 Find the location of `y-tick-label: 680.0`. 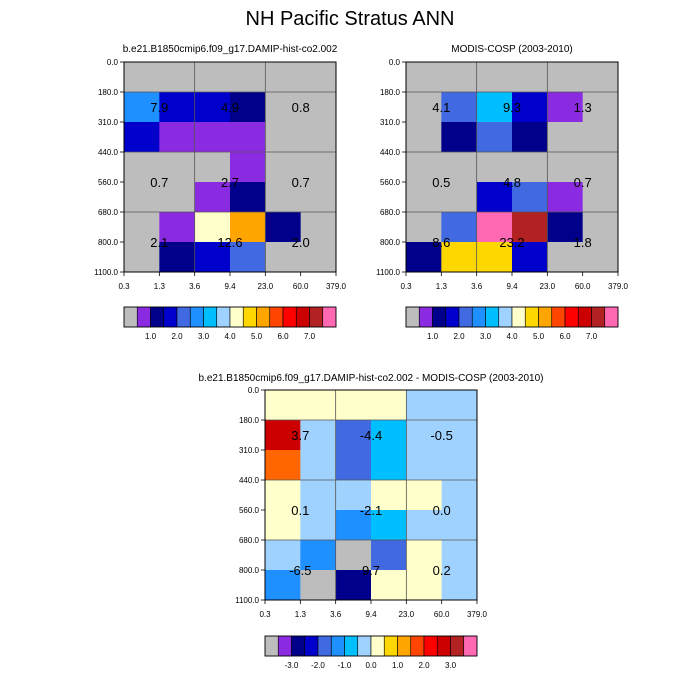

y-tick-label: 680.0 is located at coordinates (249, 540).